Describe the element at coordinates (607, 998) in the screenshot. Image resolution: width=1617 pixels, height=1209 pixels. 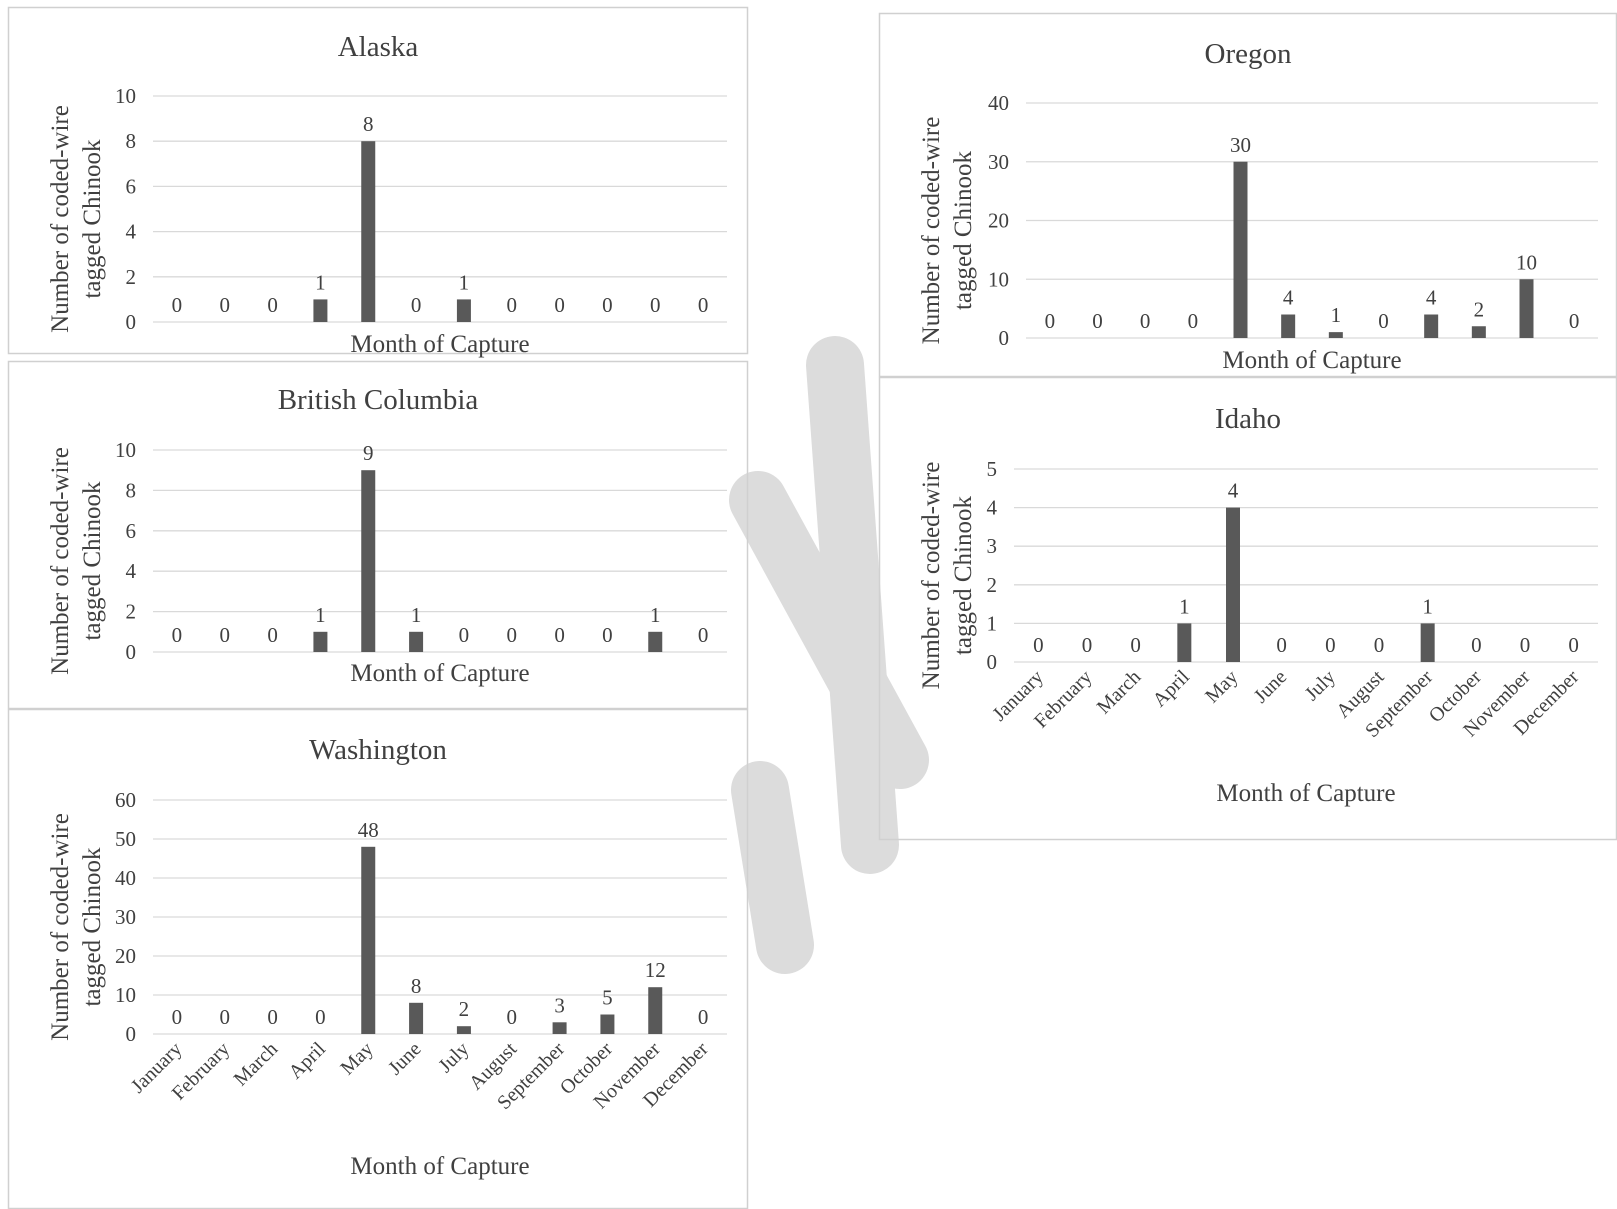
I see `data-label: 5` at that location.